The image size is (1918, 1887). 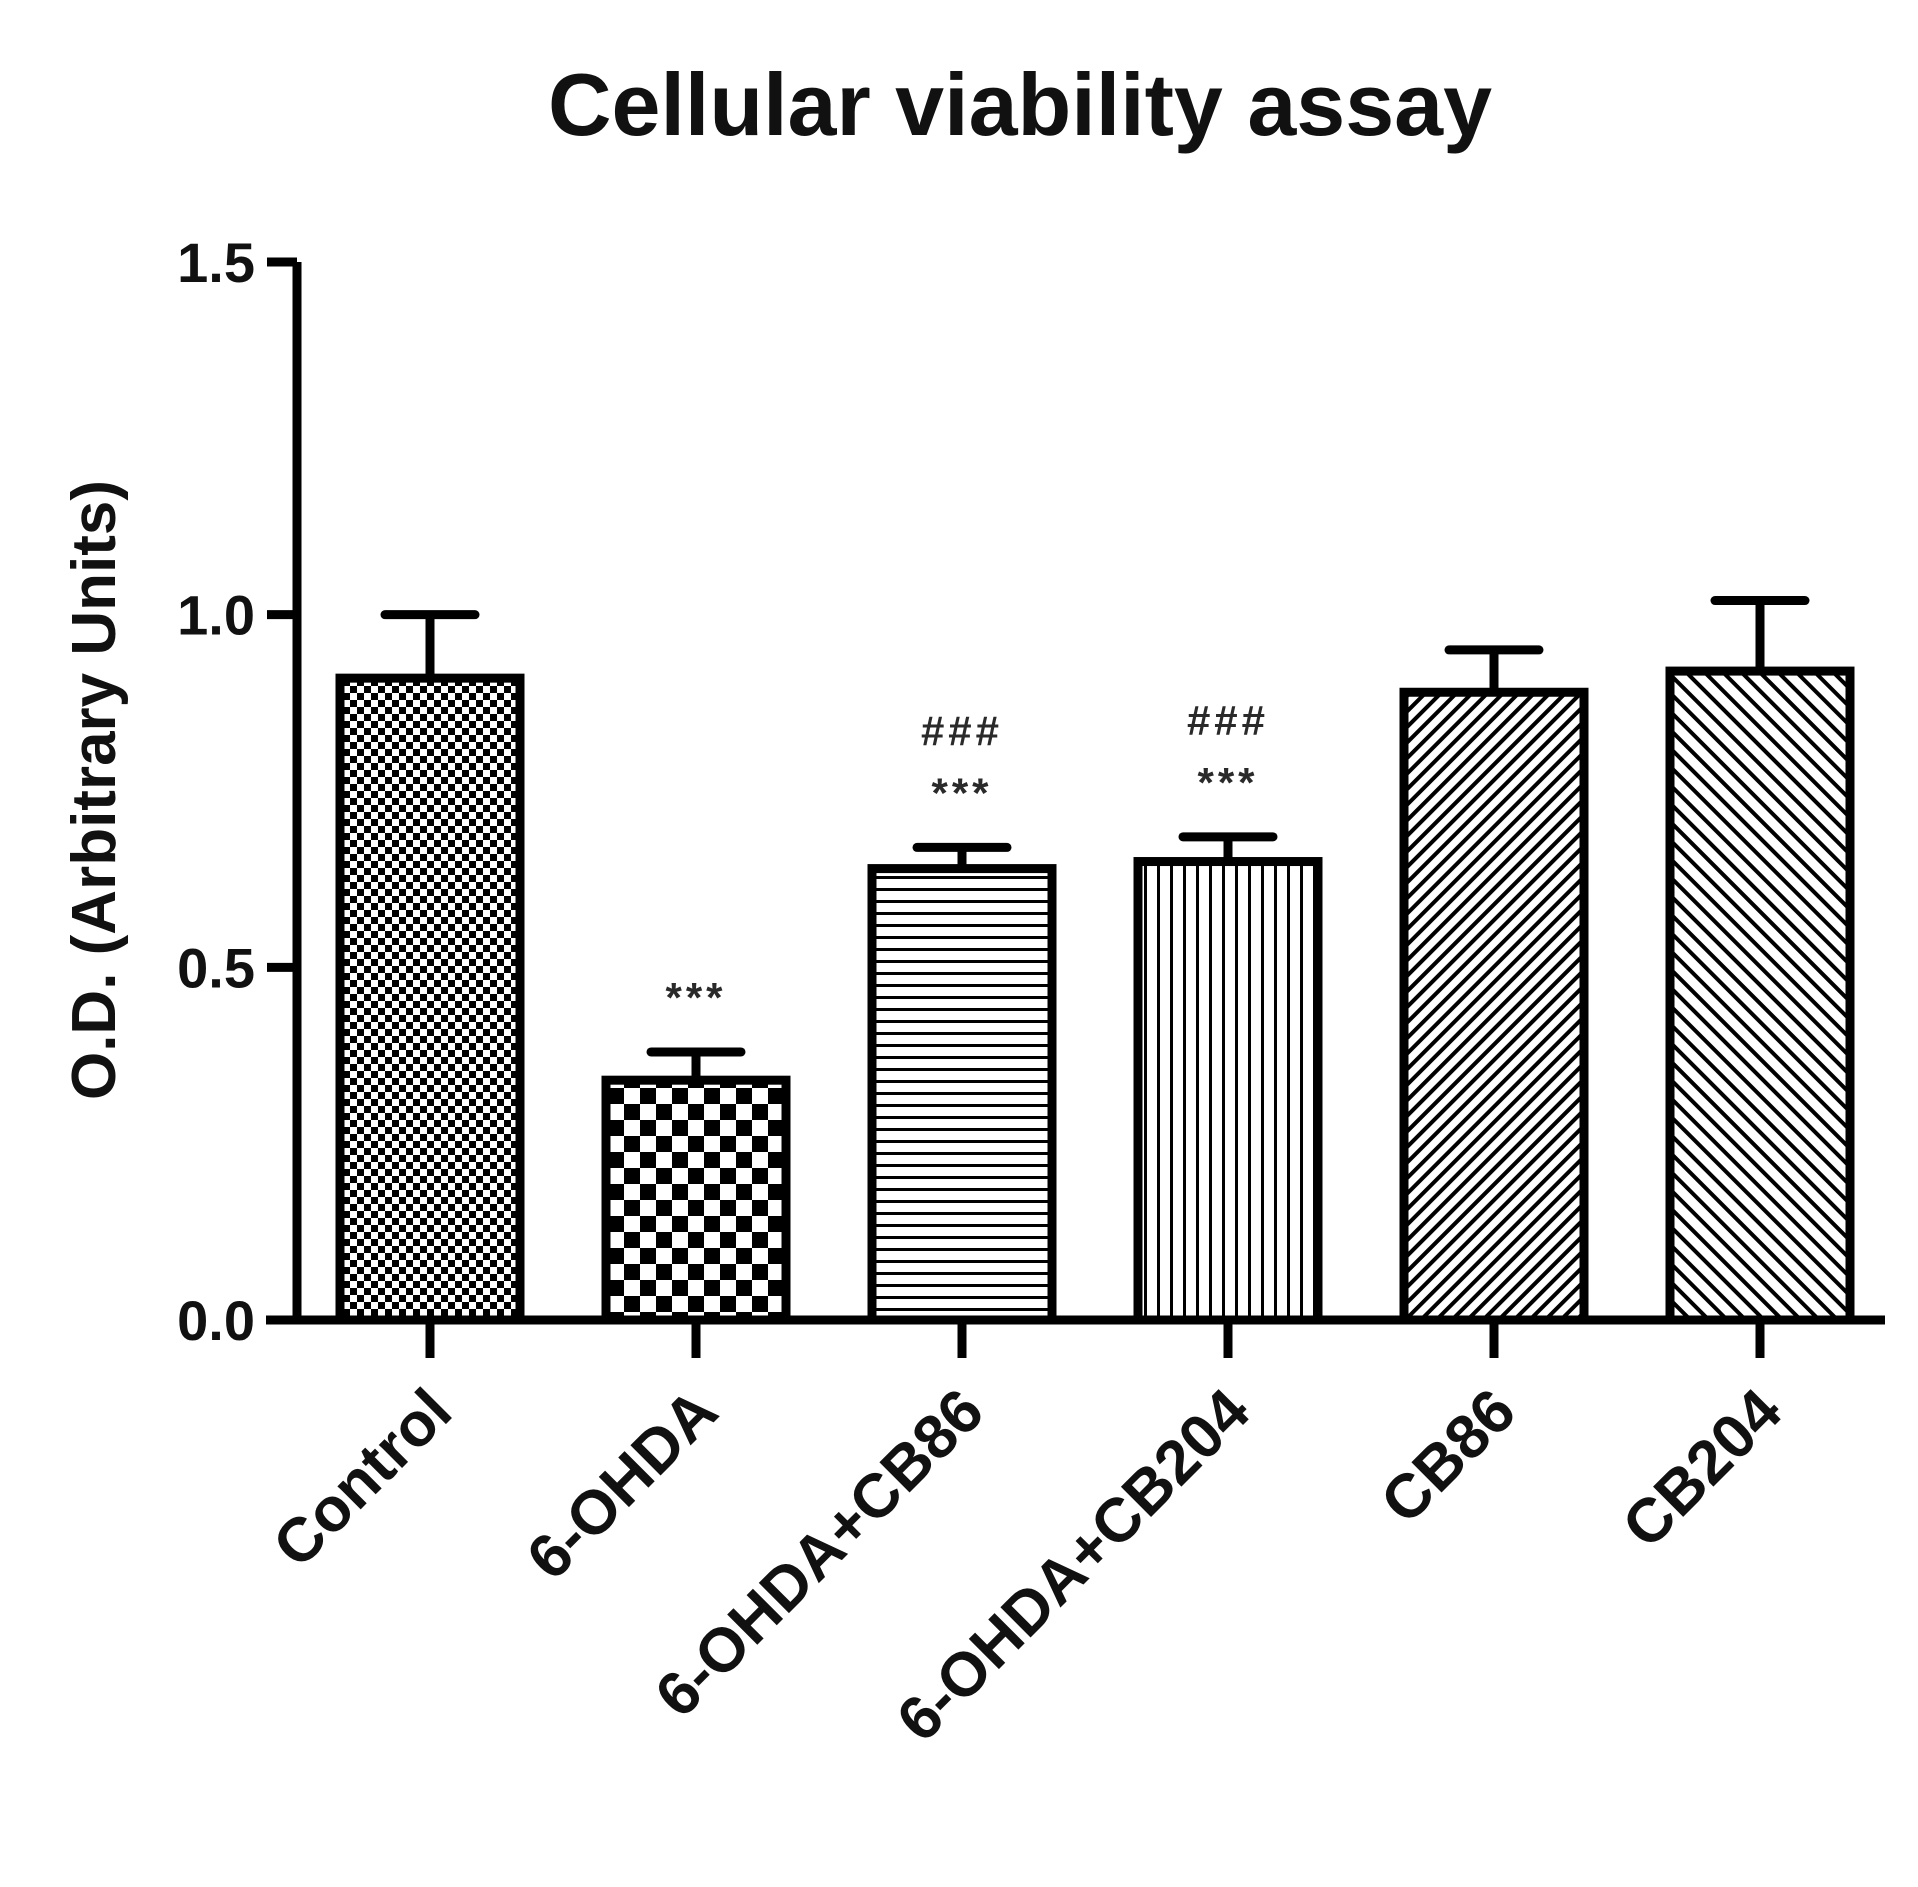 I want to click on y-tick-label: 0.0, so click(x=216, y=1320).